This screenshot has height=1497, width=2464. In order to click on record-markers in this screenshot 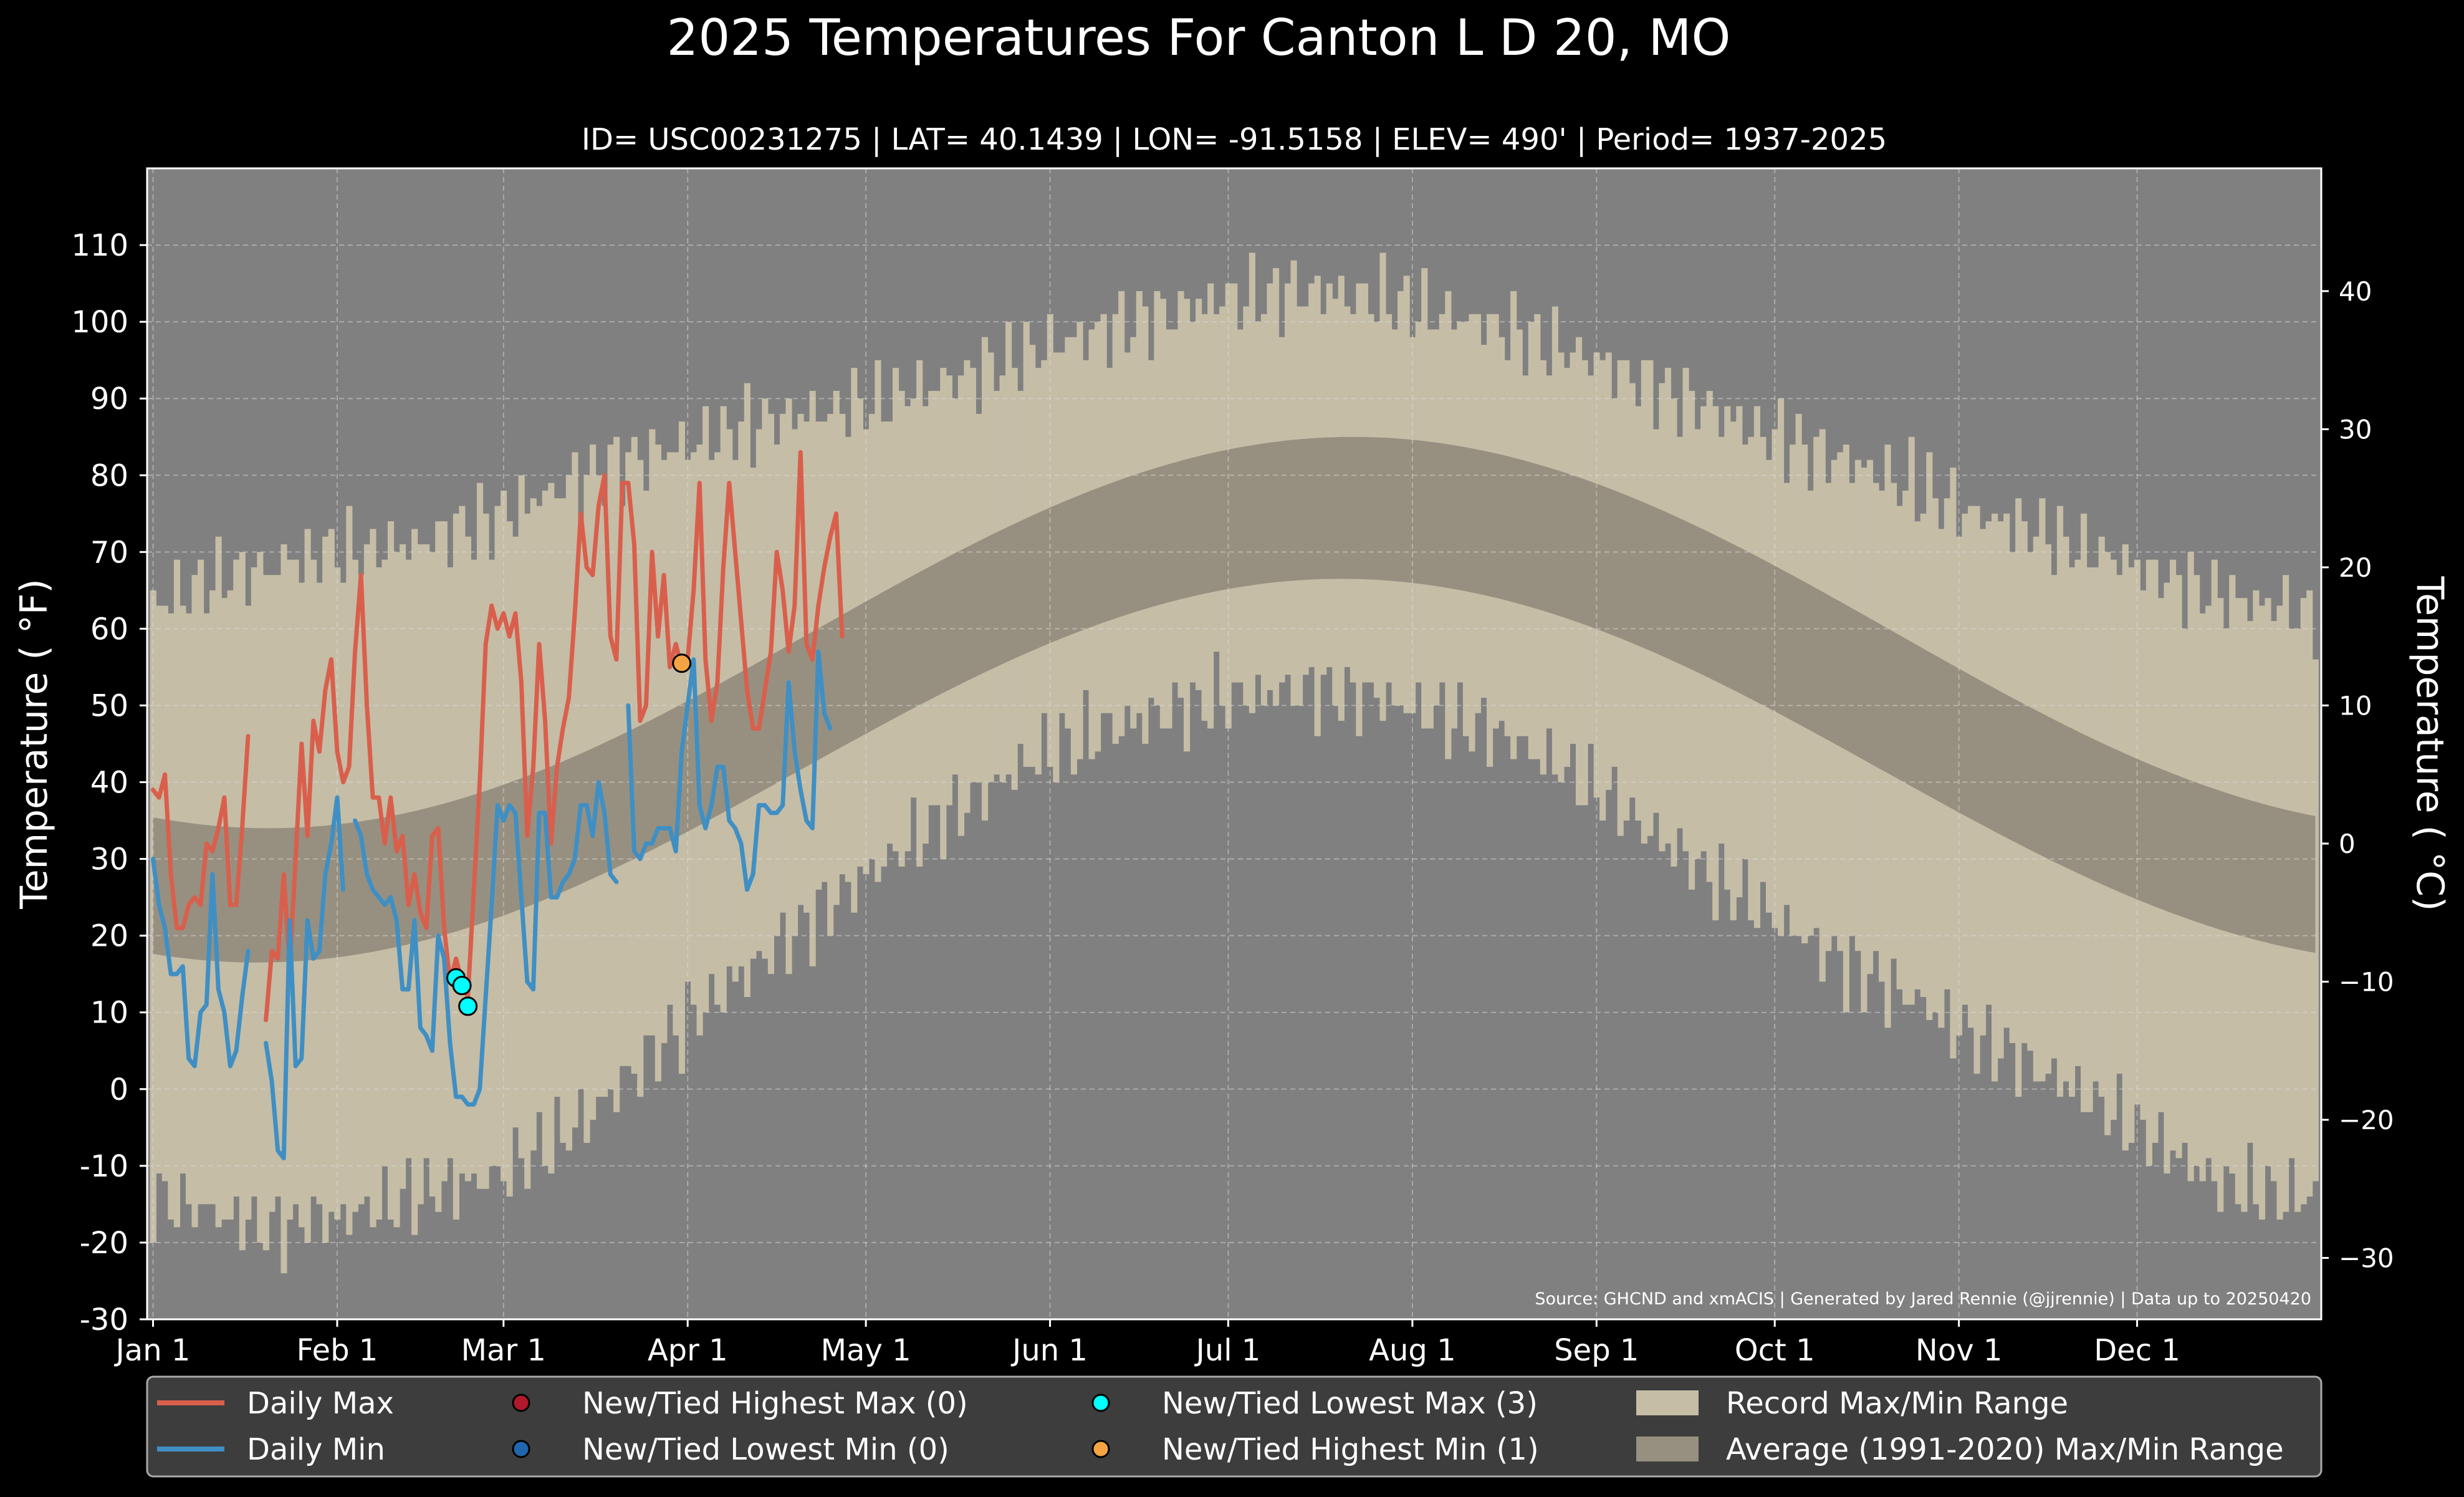, I will do `click(569, 834)`.